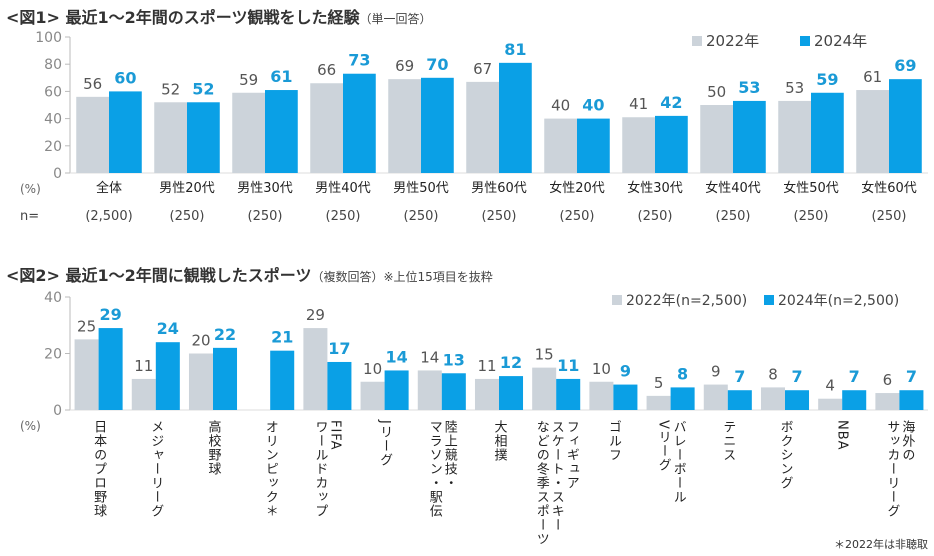 Image resolution: width=934 pixels, height=556 pixels. What do you see at coordinates (515, 49) in the screenshot?
I see `chart1-data-label: 81` at bounding box center [515, 49].